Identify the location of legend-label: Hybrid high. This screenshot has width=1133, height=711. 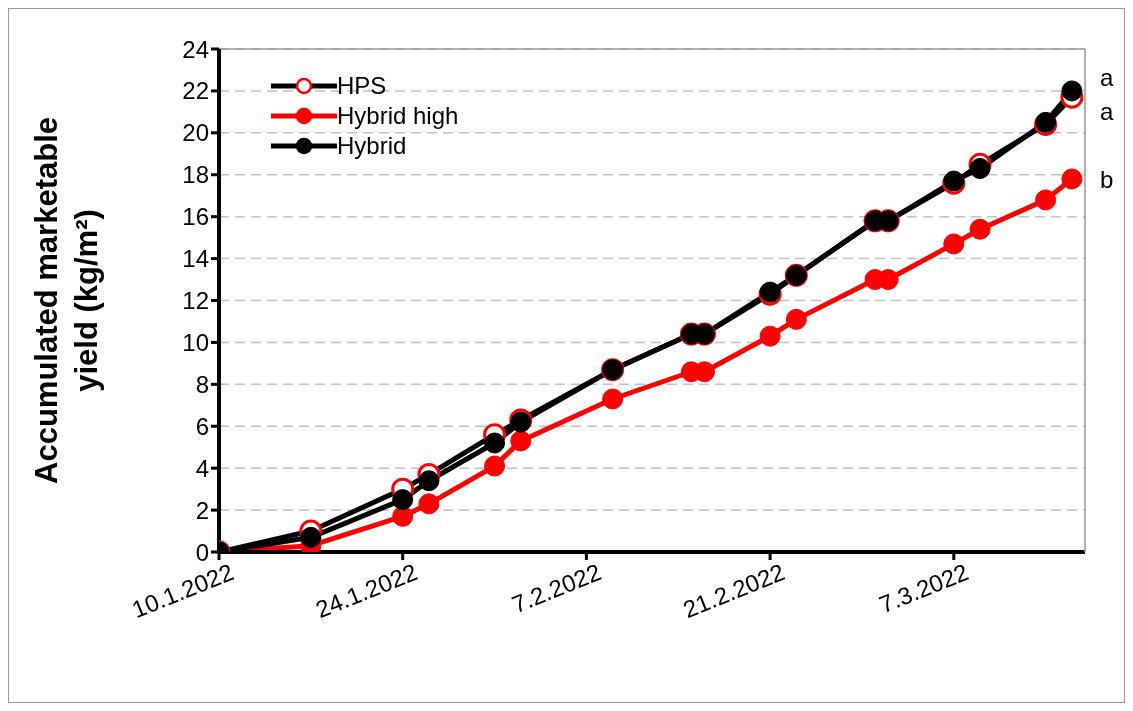
(398, 116).